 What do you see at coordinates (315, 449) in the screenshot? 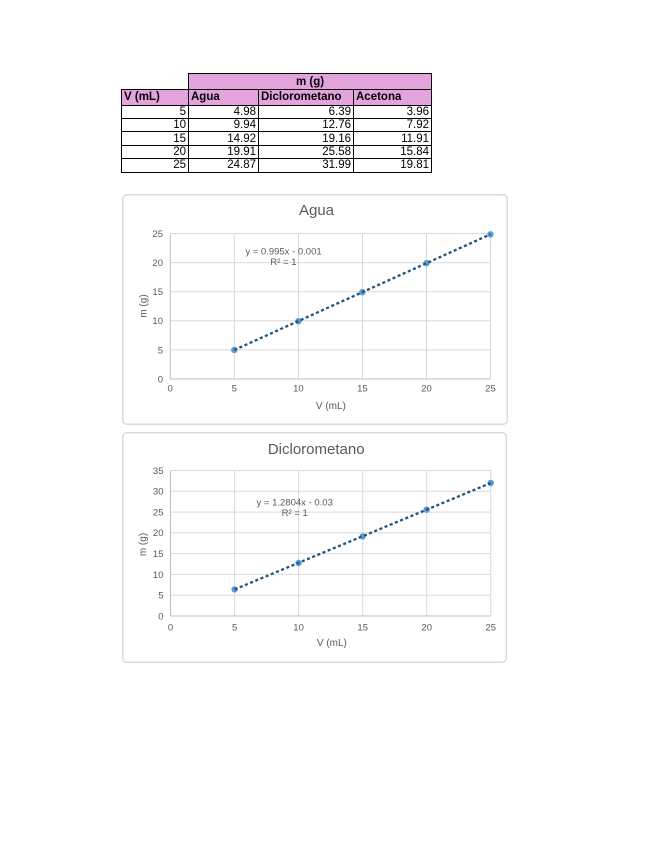
I see `svg-text: Diclorometano` at bounding box center [315, 449].